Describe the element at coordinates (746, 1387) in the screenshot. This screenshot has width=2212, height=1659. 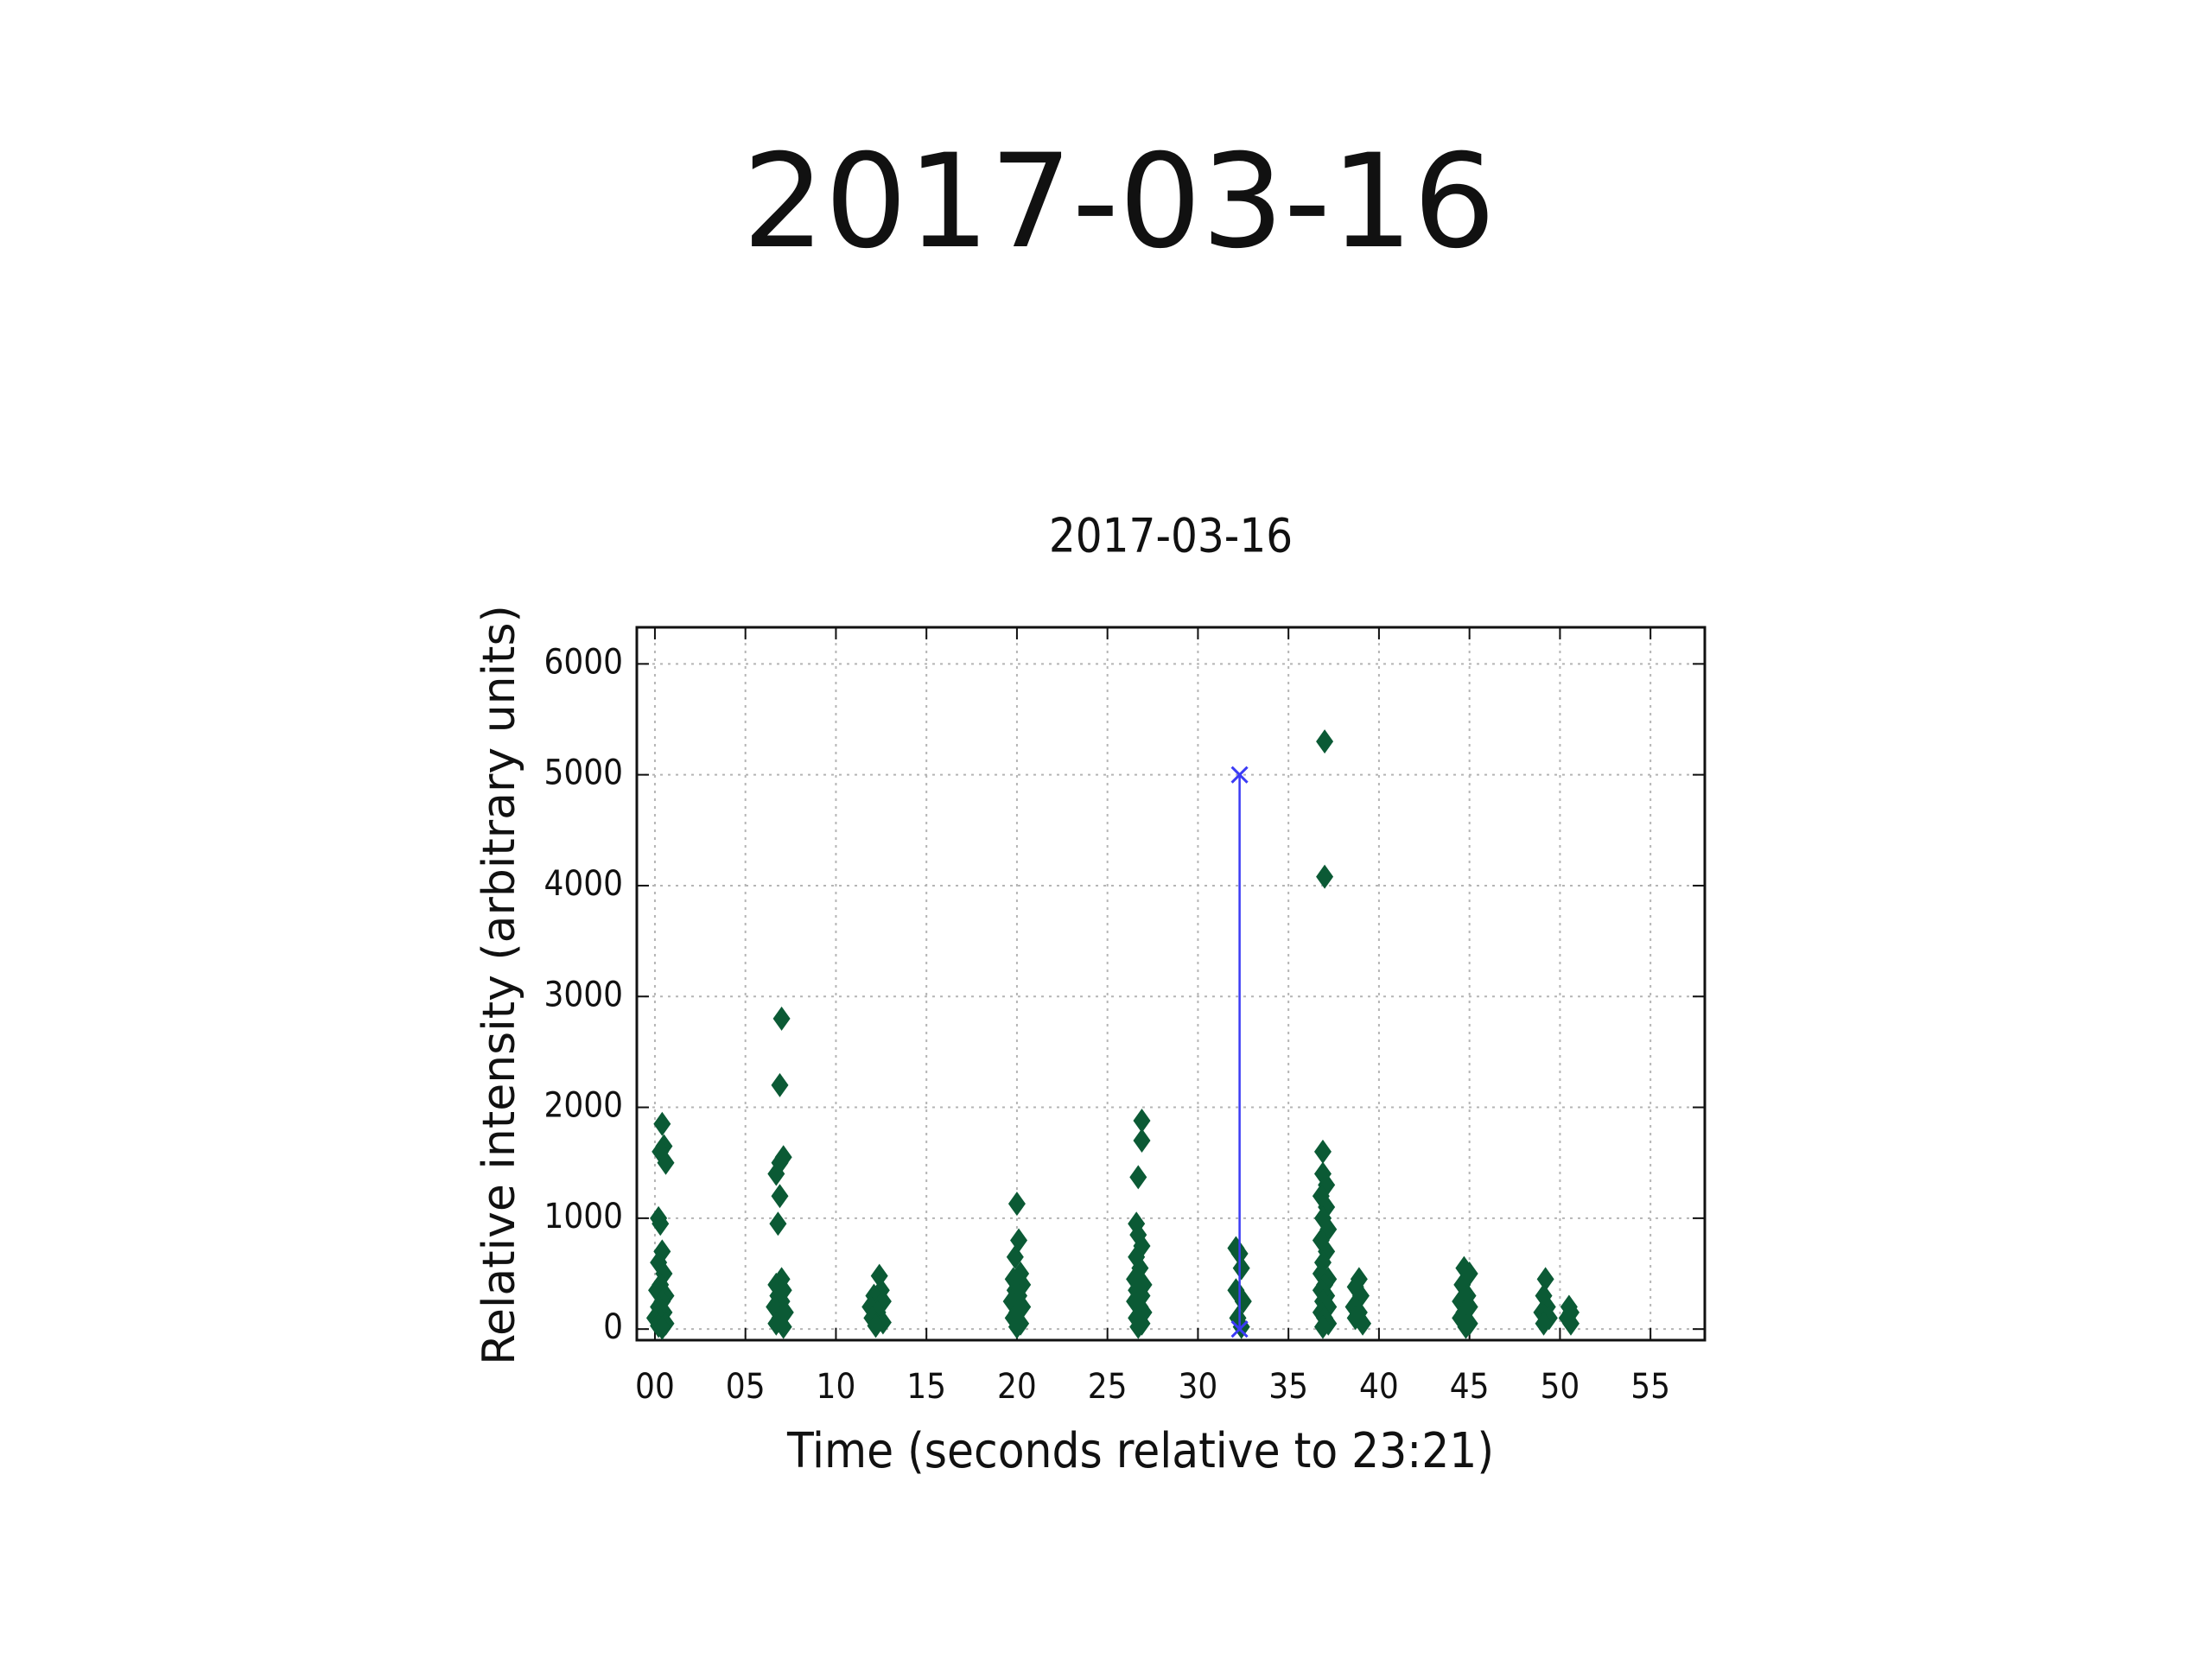
I see `x-tick-label: 05` at that location.